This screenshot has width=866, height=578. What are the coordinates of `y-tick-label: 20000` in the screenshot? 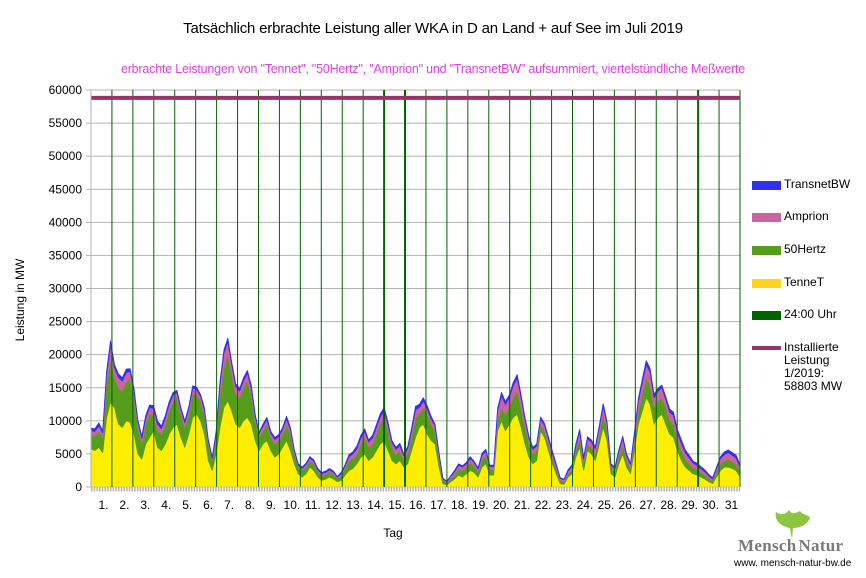 It's located at (66, 355).